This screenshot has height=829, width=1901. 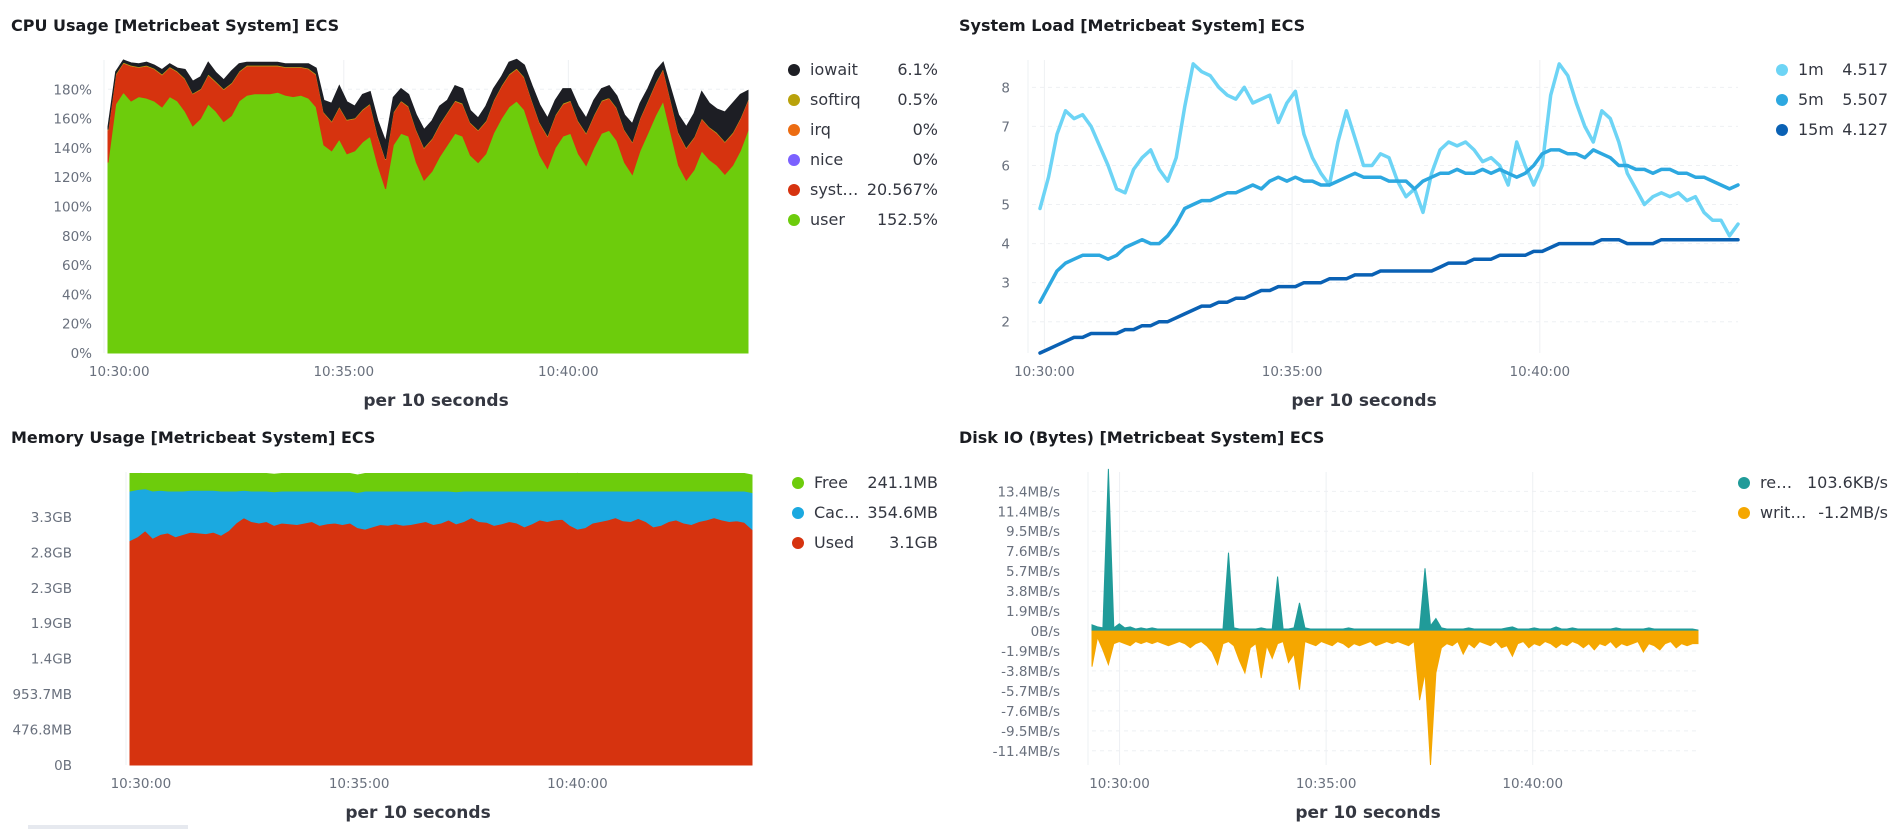 I want to click on cpu-x-axis-title: per 10 seconds, so click(x=436, y=401).